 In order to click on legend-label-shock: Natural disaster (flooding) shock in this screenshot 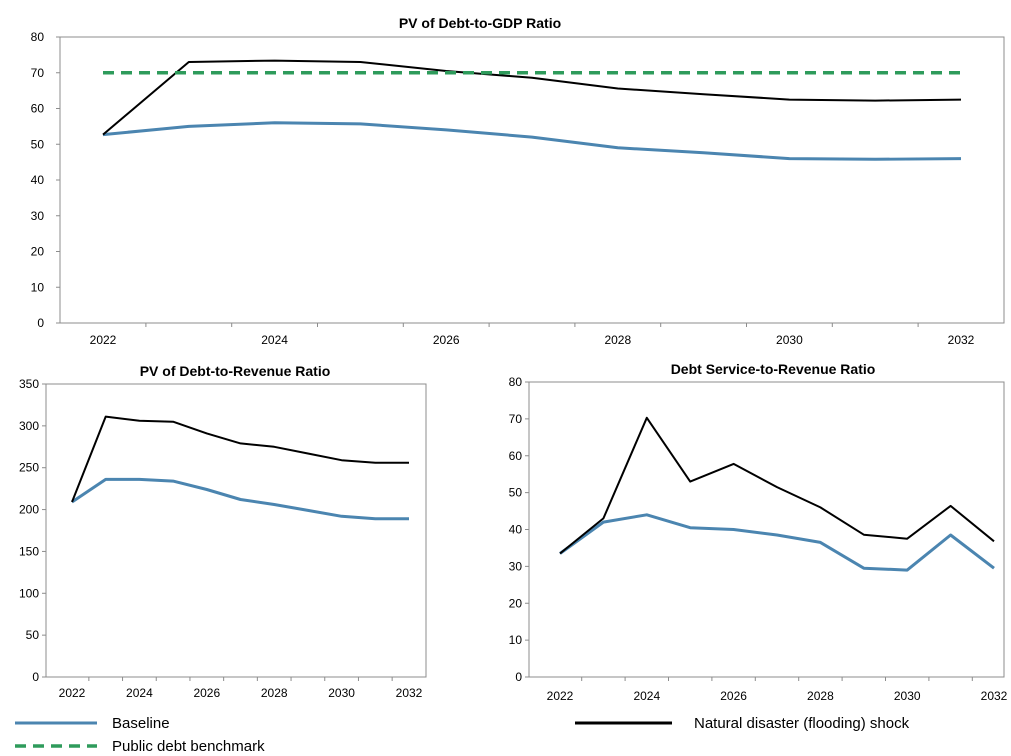, I will do `click(802, 723)`.